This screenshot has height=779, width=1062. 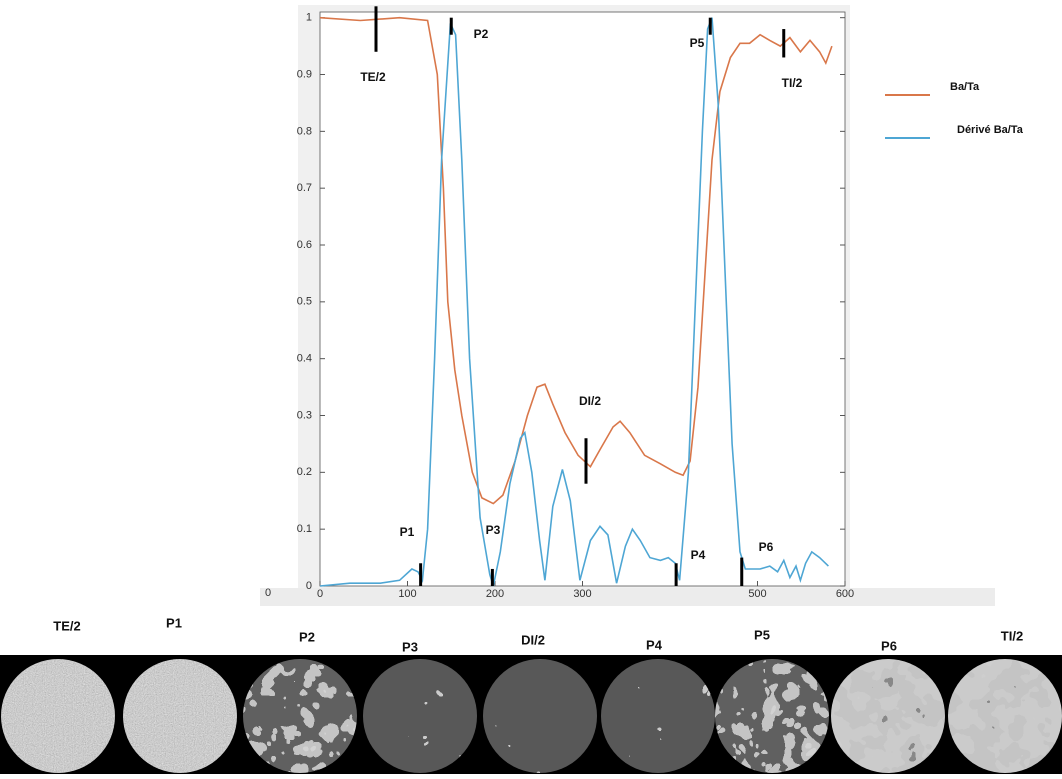 What do you see at coordinates (66, 625) in the screenshot?
I see `image-label: TE/2` at bounding box center [66, 625].